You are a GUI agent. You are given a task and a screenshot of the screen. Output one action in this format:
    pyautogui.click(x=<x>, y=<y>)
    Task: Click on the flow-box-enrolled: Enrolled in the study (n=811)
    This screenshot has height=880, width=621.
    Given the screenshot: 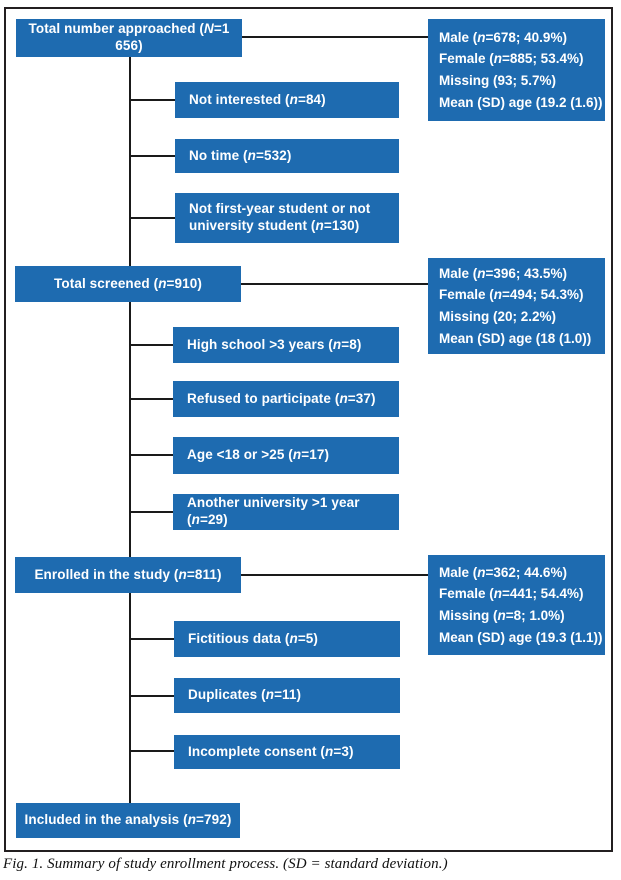 What is the action you would take?
    pyautogui.click(x=128, y=575)
    